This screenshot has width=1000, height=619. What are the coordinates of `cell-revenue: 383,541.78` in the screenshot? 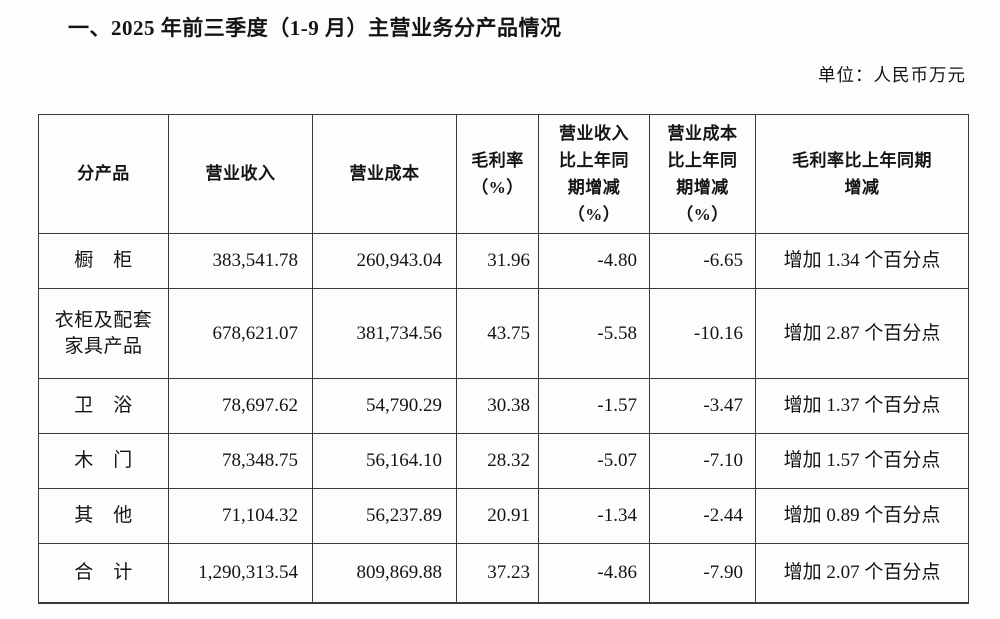 It's located at (240, 261).